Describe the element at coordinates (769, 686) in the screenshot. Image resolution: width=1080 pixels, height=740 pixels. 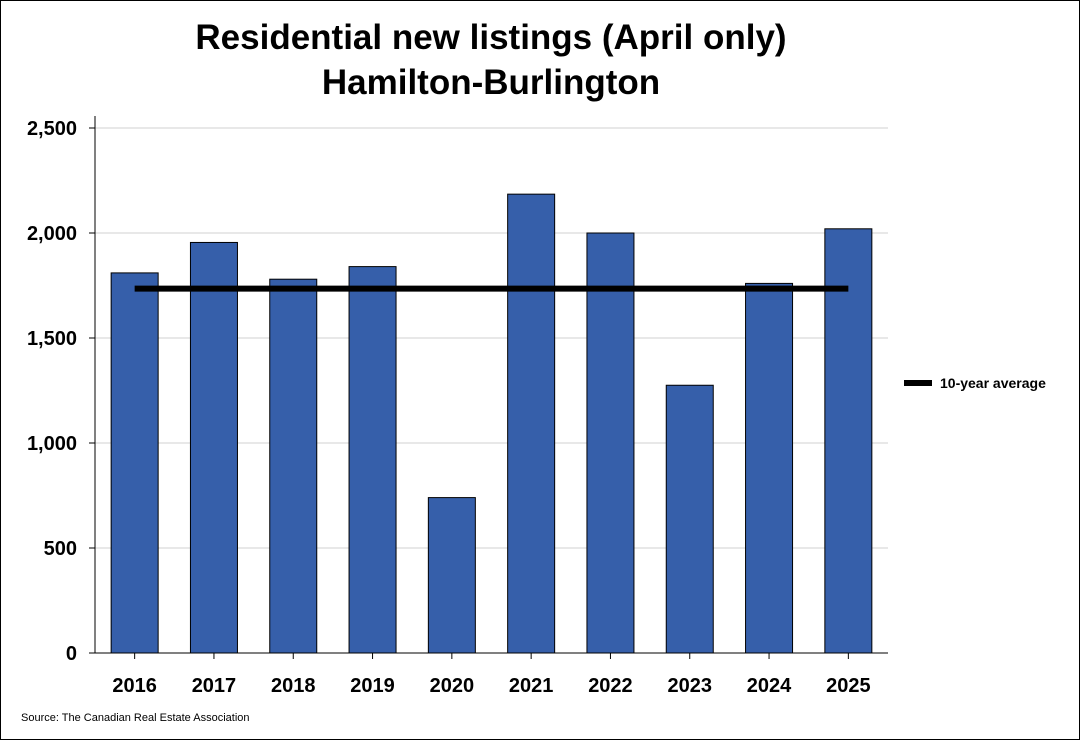
I see `x-tick-label: 2024` at that location.